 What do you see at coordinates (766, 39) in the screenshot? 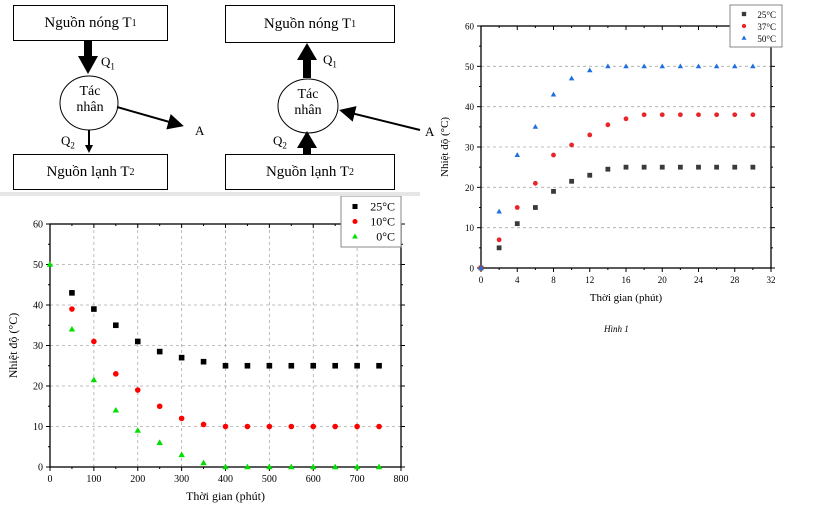
I see `legend-label: 50°C` at bounding box center [766, 39].